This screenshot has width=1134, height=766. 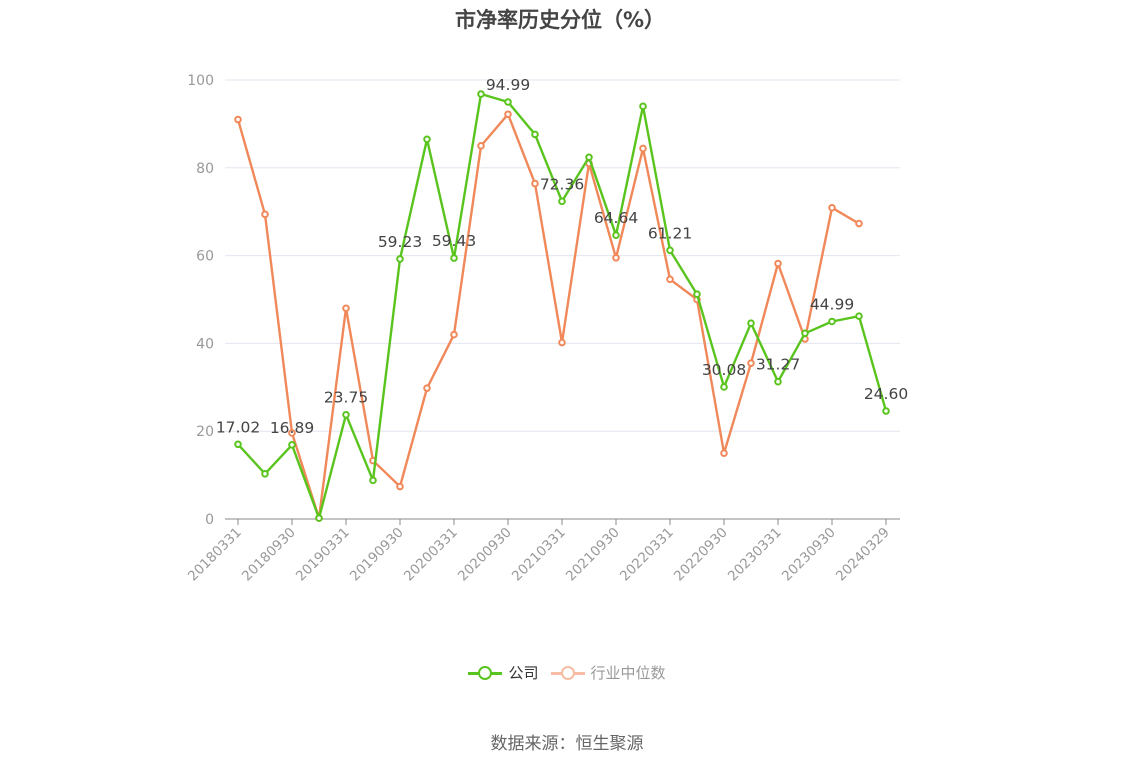 I want to click on x-tick-label: 20200331, so click(x=431, y=555).